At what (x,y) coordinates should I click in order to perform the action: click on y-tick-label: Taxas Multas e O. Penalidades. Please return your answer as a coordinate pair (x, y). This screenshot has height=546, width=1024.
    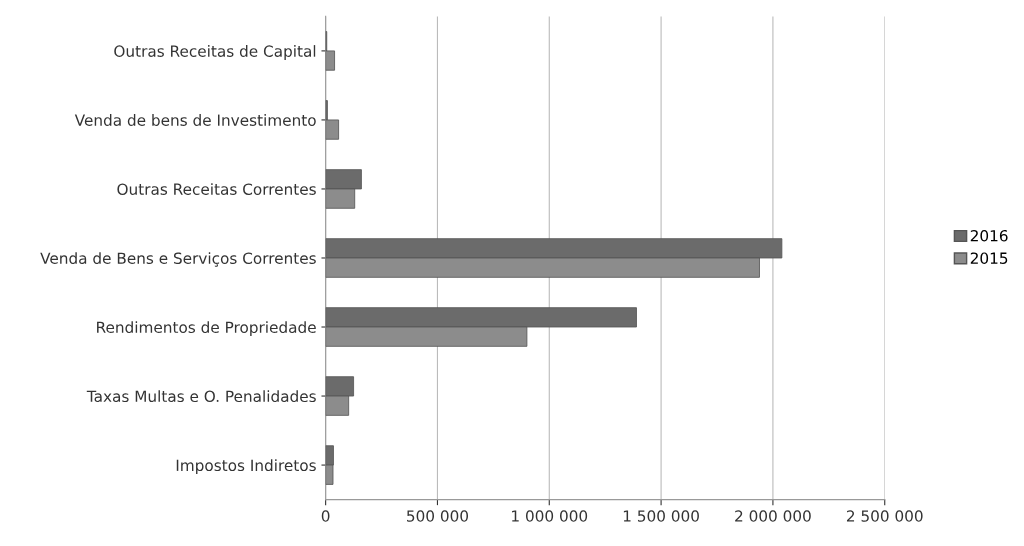
    Looking at the image, I should click on (201, 396).